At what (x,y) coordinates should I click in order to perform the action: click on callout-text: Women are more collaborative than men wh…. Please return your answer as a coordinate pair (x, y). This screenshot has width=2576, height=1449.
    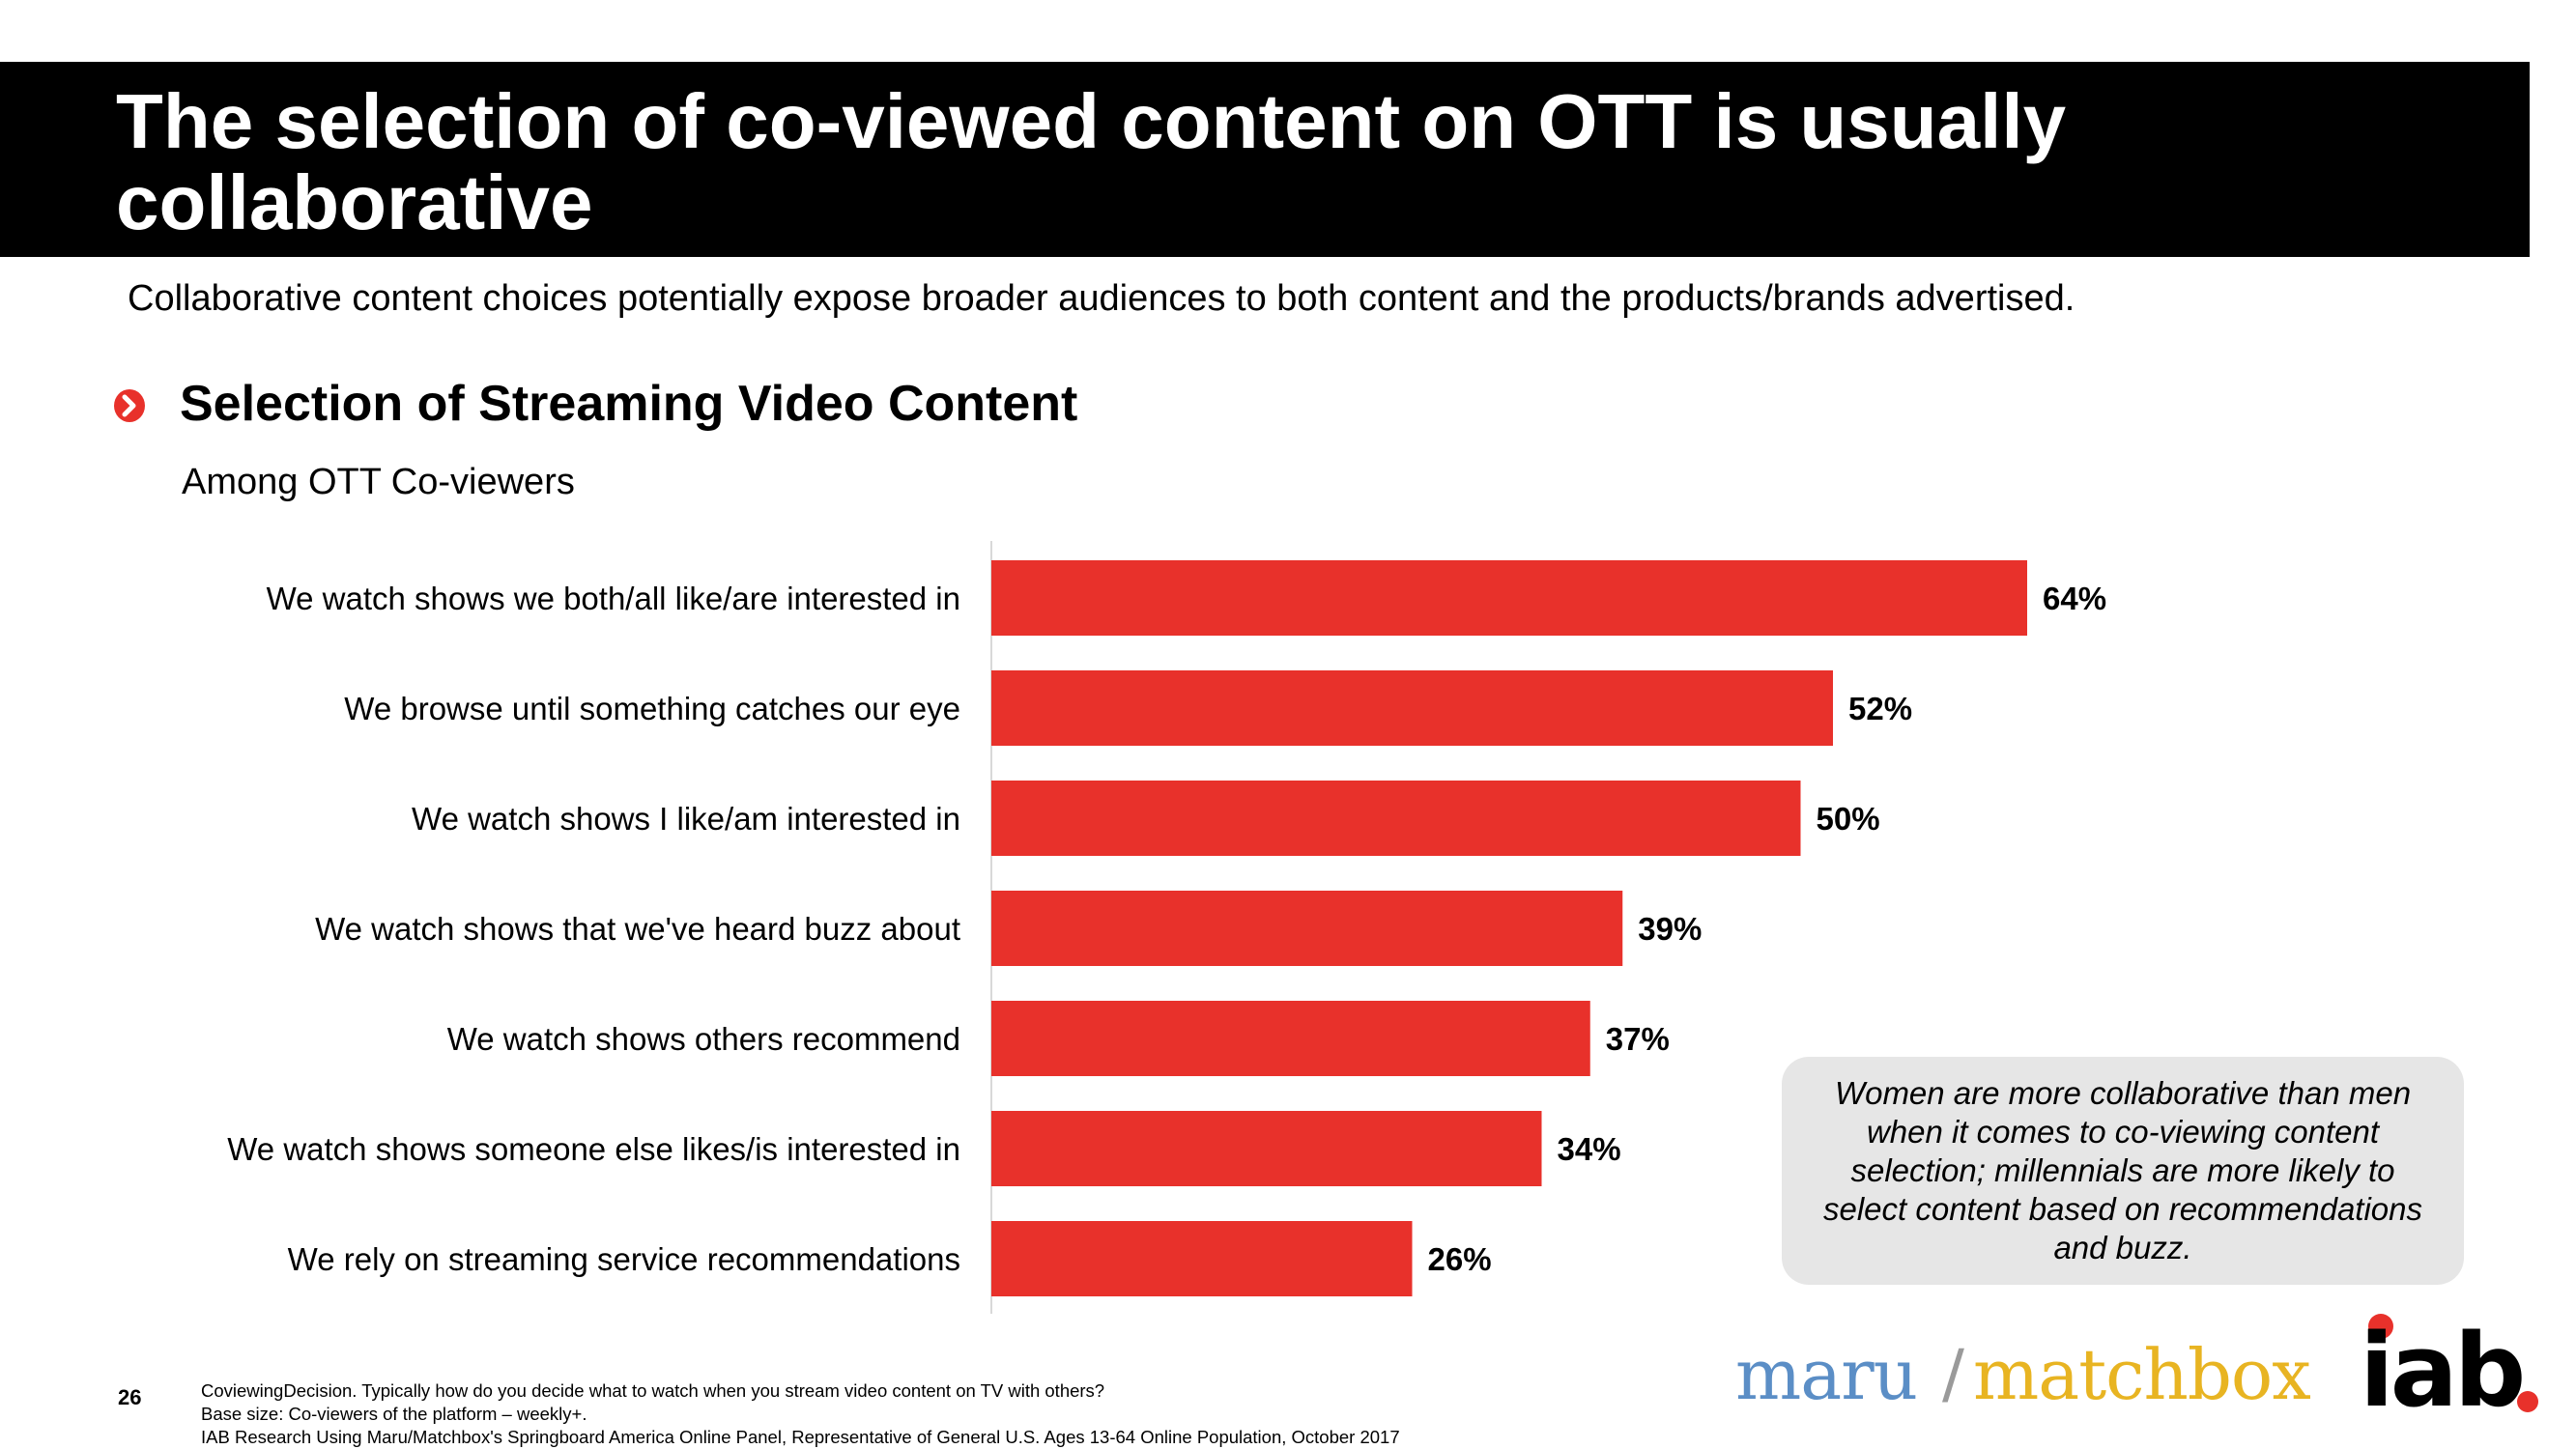
    Looking at the image, I should click on (2122, 1170).